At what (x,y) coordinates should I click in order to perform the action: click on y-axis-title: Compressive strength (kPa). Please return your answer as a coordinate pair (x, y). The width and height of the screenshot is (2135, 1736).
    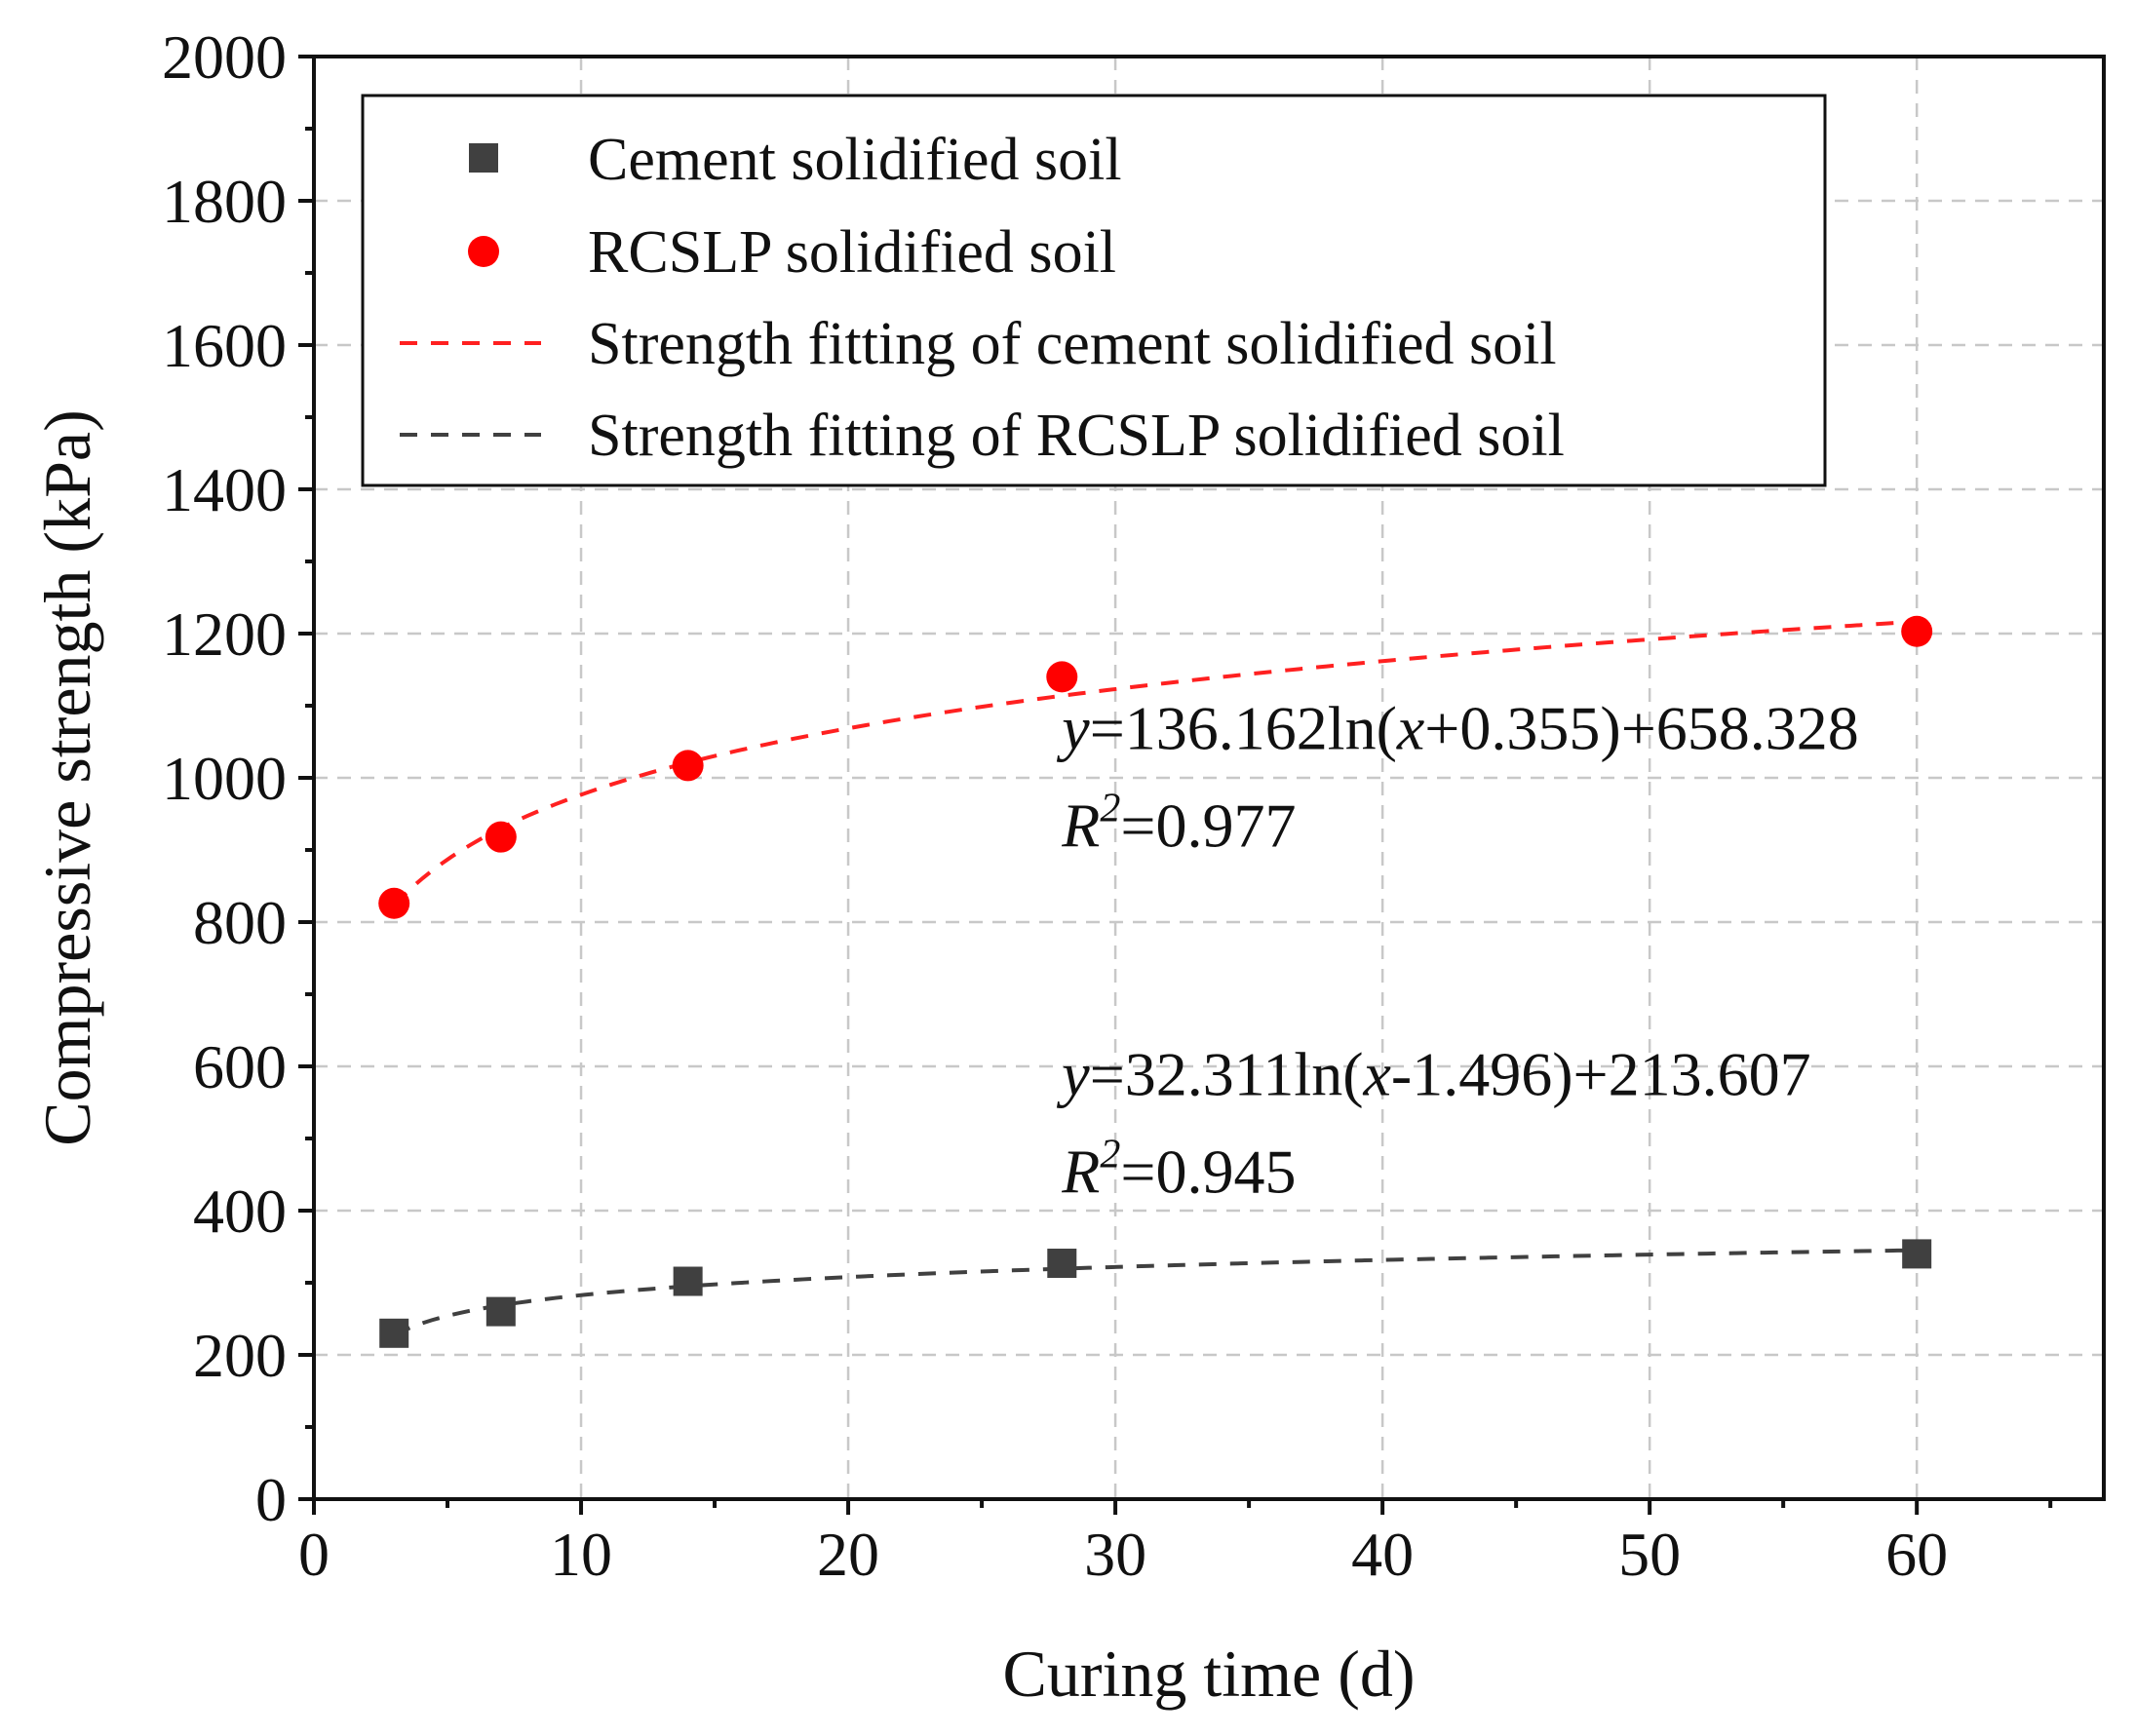
    Looking at the image, I should click on (67, 777).